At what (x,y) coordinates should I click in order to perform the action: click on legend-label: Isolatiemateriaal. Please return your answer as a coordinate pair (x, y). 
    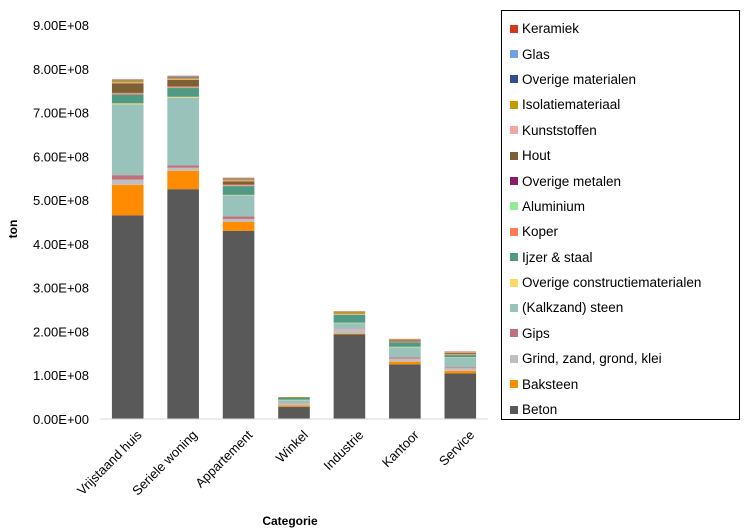
    Looking at the image, I should click on (571, 105).